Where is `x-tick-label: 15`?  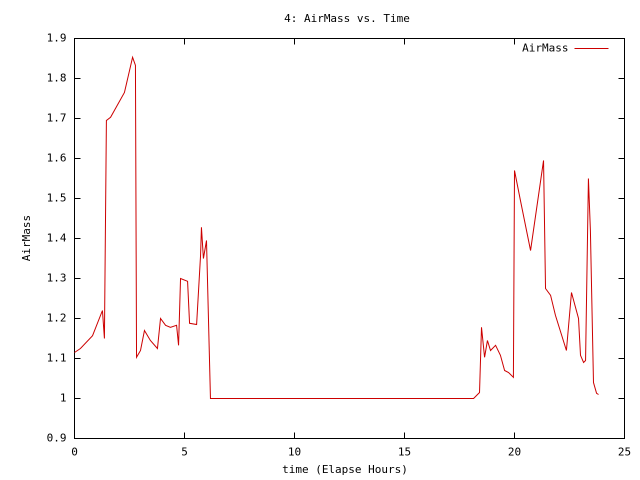
x-tick-label: 15 is located at coordinates (404, 452).